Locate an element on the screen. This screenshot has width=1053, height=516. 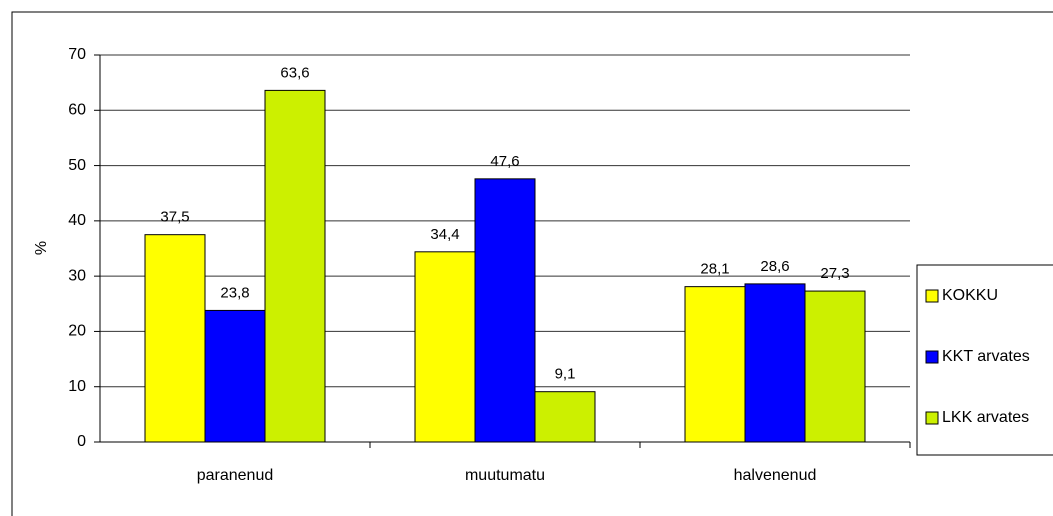
data-label: 28,1 is located at coordinates (714, 269).